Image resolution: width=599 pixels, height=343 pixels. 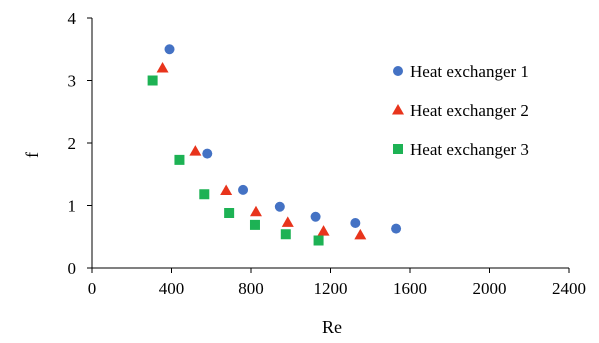 What do you see at coordinates (410, 288) in the screenshot?
I see `x-tick-label: 1600` at bounding box center [410, 288].